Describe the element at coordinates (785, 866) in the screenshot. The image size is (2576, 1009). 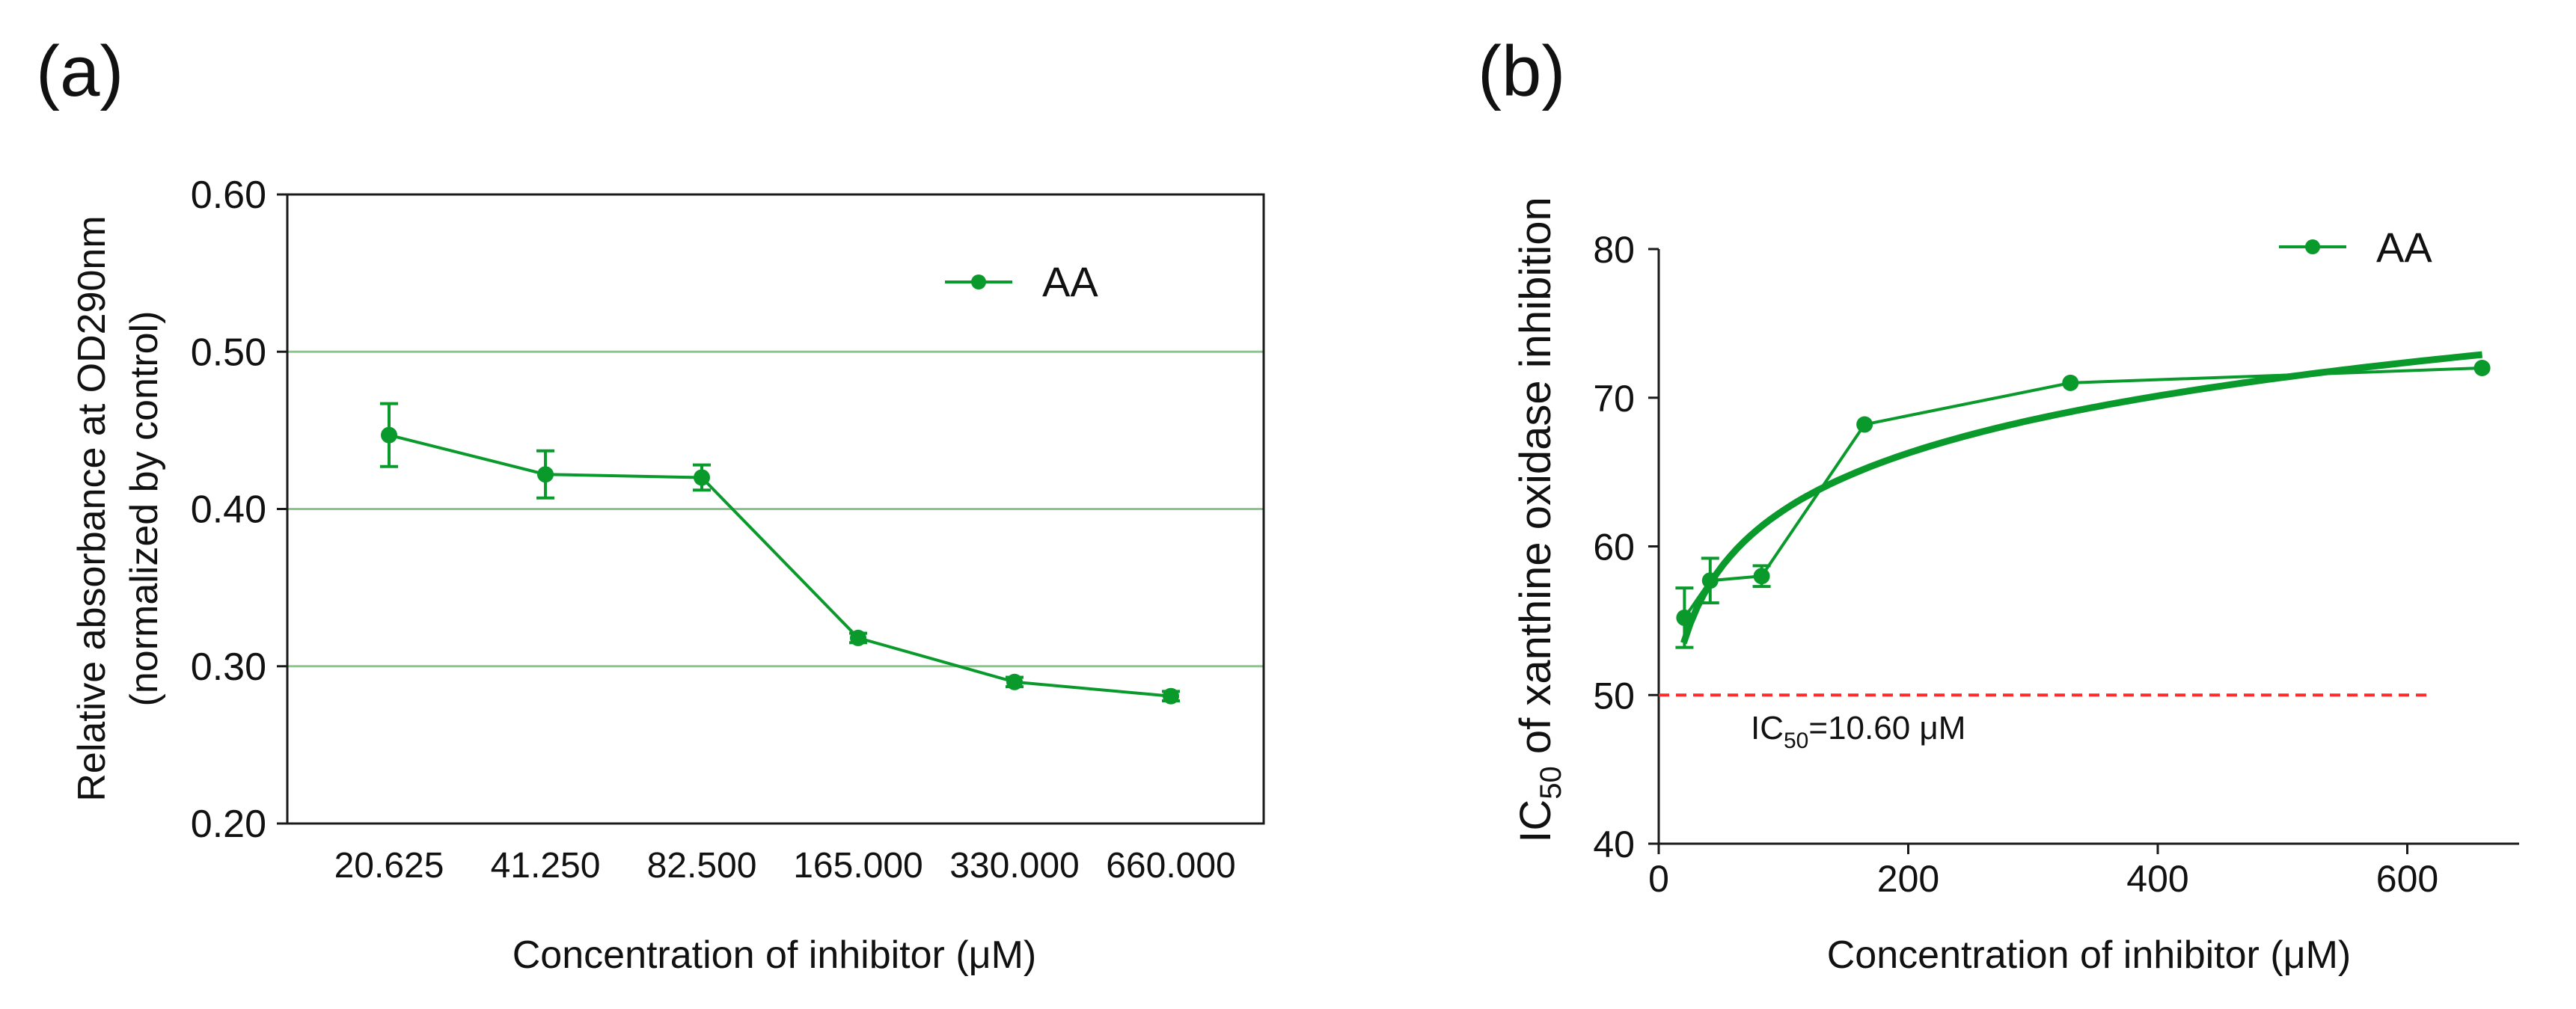
I see `panel-a-x-ticks: 20.625 41.250 82.500 165.000 330.000 660.000` at that location.